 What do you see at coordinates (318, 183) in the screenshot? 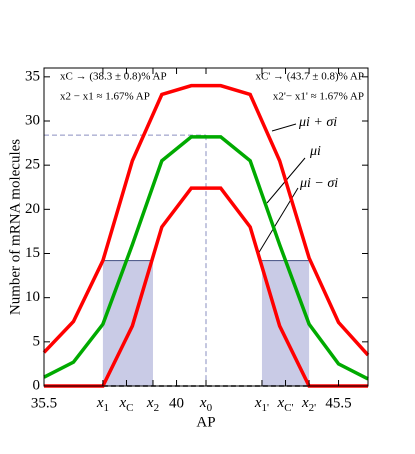
I see `series-label: μi − σi` at bounding box center [318, 183].